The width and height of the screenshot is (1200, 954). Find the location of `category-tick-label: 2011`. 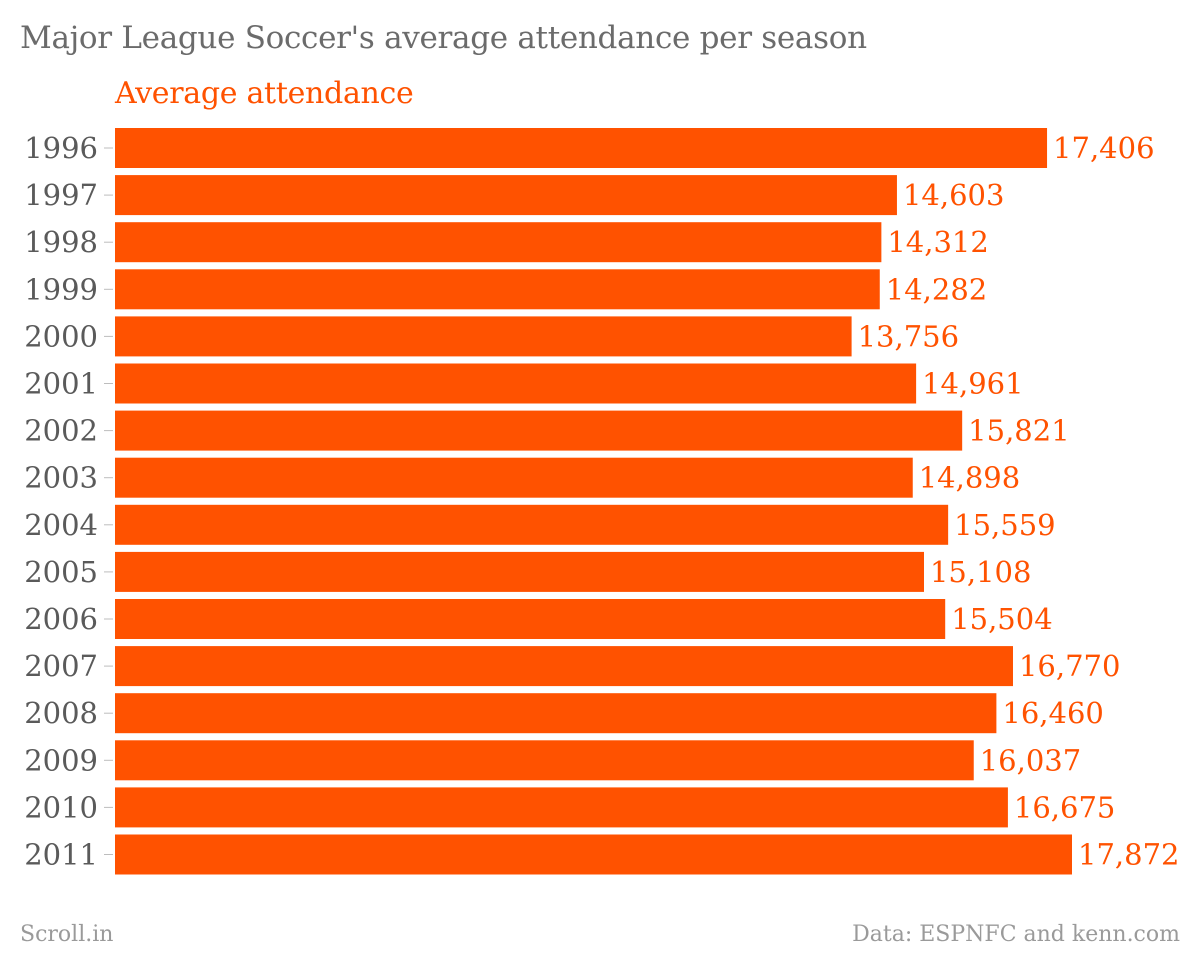

category-tick-label: 2011 is located at coordinates (61, 855).